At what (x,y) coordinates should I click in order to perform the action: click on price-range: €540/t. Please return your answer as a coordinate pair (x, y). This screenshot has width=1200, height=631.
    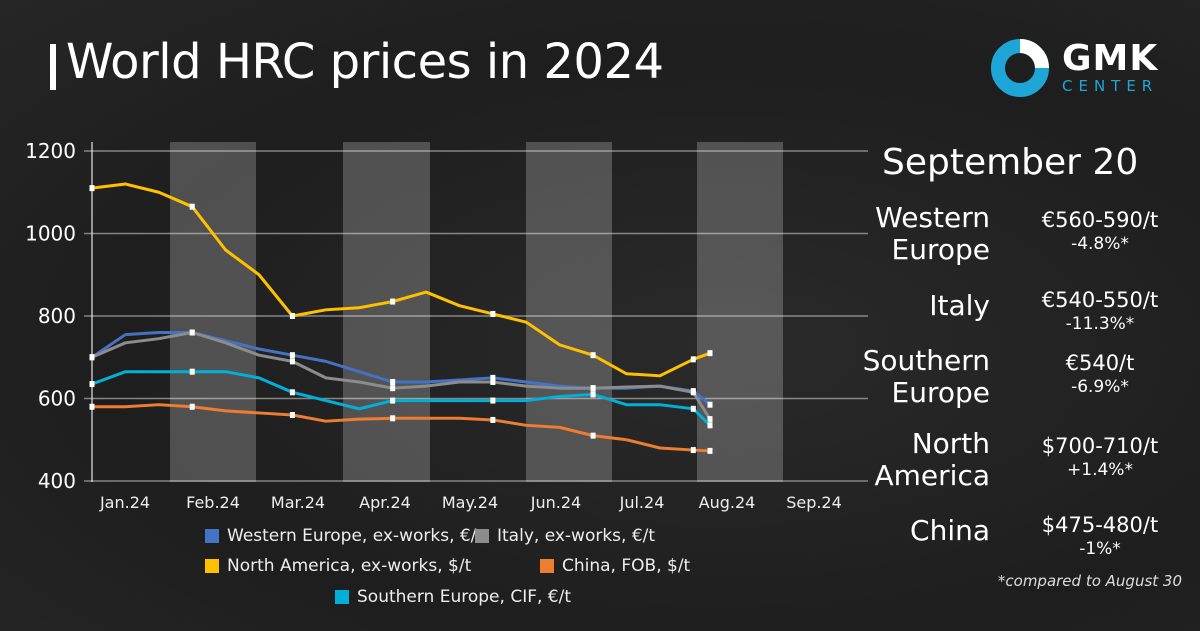
    Looking at the image, I should click on (1100, 363).